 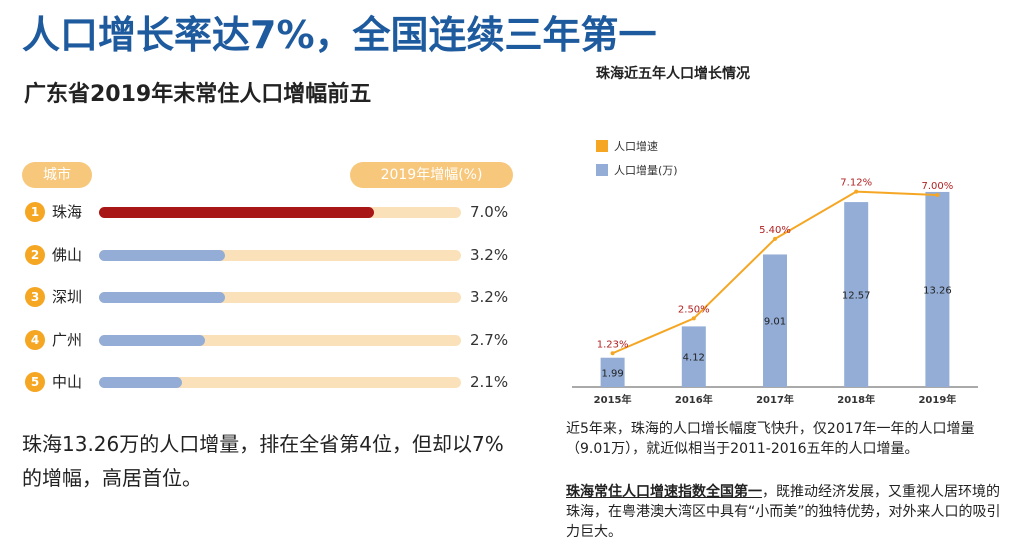 I want to click on ranking-row: 2 佛山 3.2%, so click(x=272, y=255).